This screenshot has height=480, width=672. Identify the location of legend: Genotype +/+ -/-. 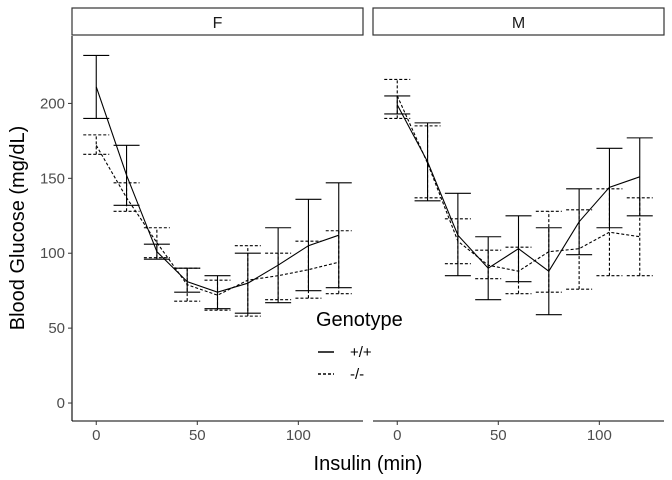
(359, 346).